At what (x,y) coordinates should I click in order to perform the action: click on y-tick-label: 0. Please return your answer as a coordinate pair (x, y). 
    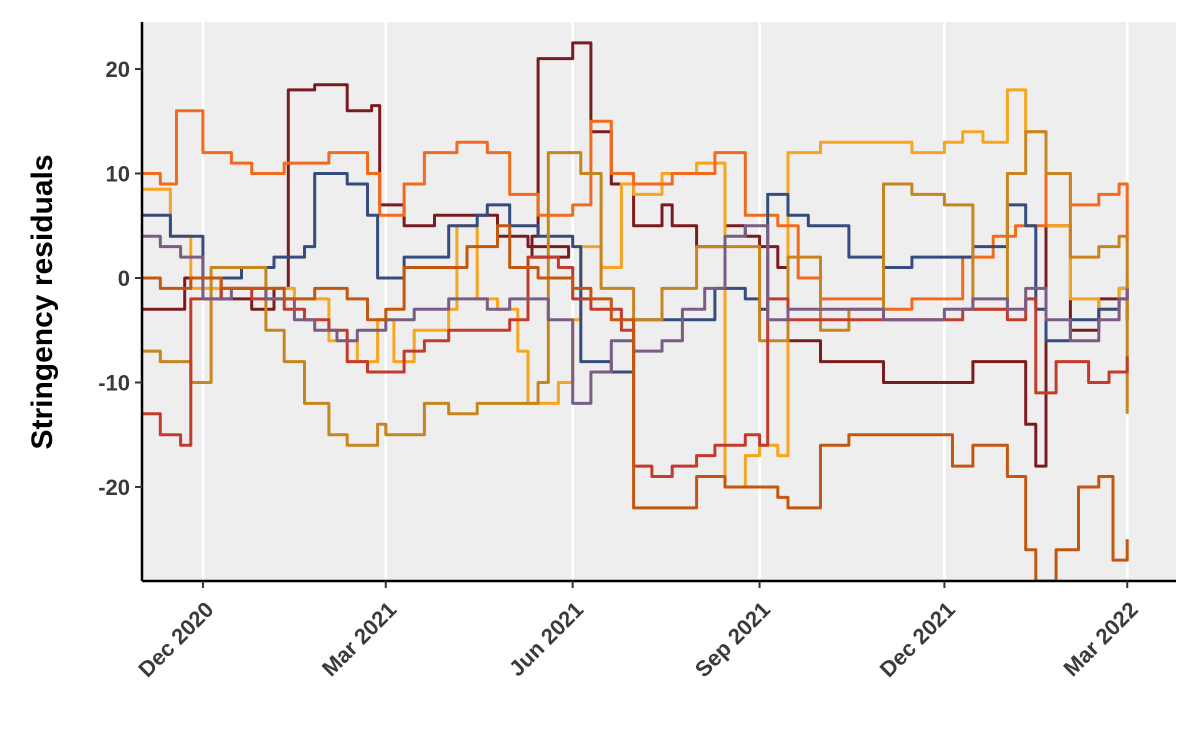
    Looking at the image, I should click on (124, 278).